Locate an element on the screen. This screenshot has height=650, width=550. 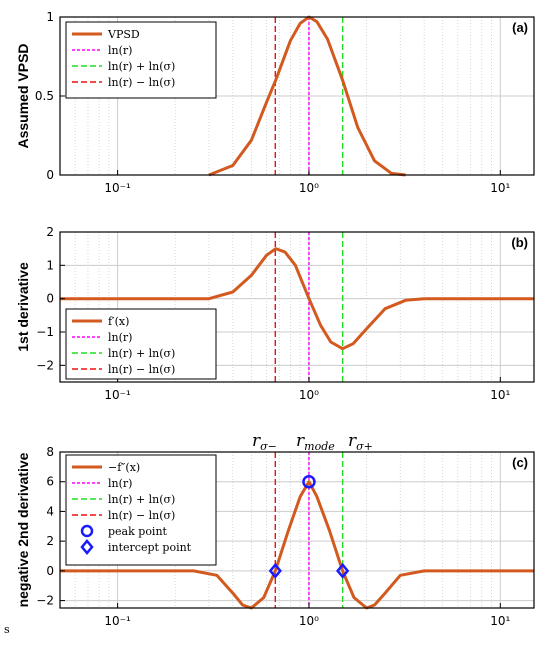
r-sigma-minus-label: rσ− is located at coordinates (264, 442).